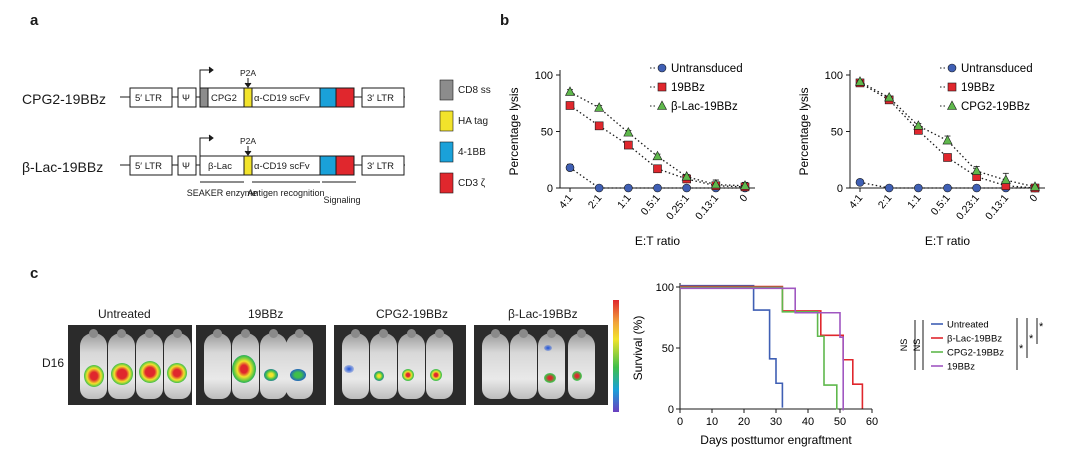 The width and height of the screenshot is (1080, 457). Describe the element at coordinates (707, 207) in the screenshot. I see `lysis-left-xtick-label-5: 0.13:1` at that location.